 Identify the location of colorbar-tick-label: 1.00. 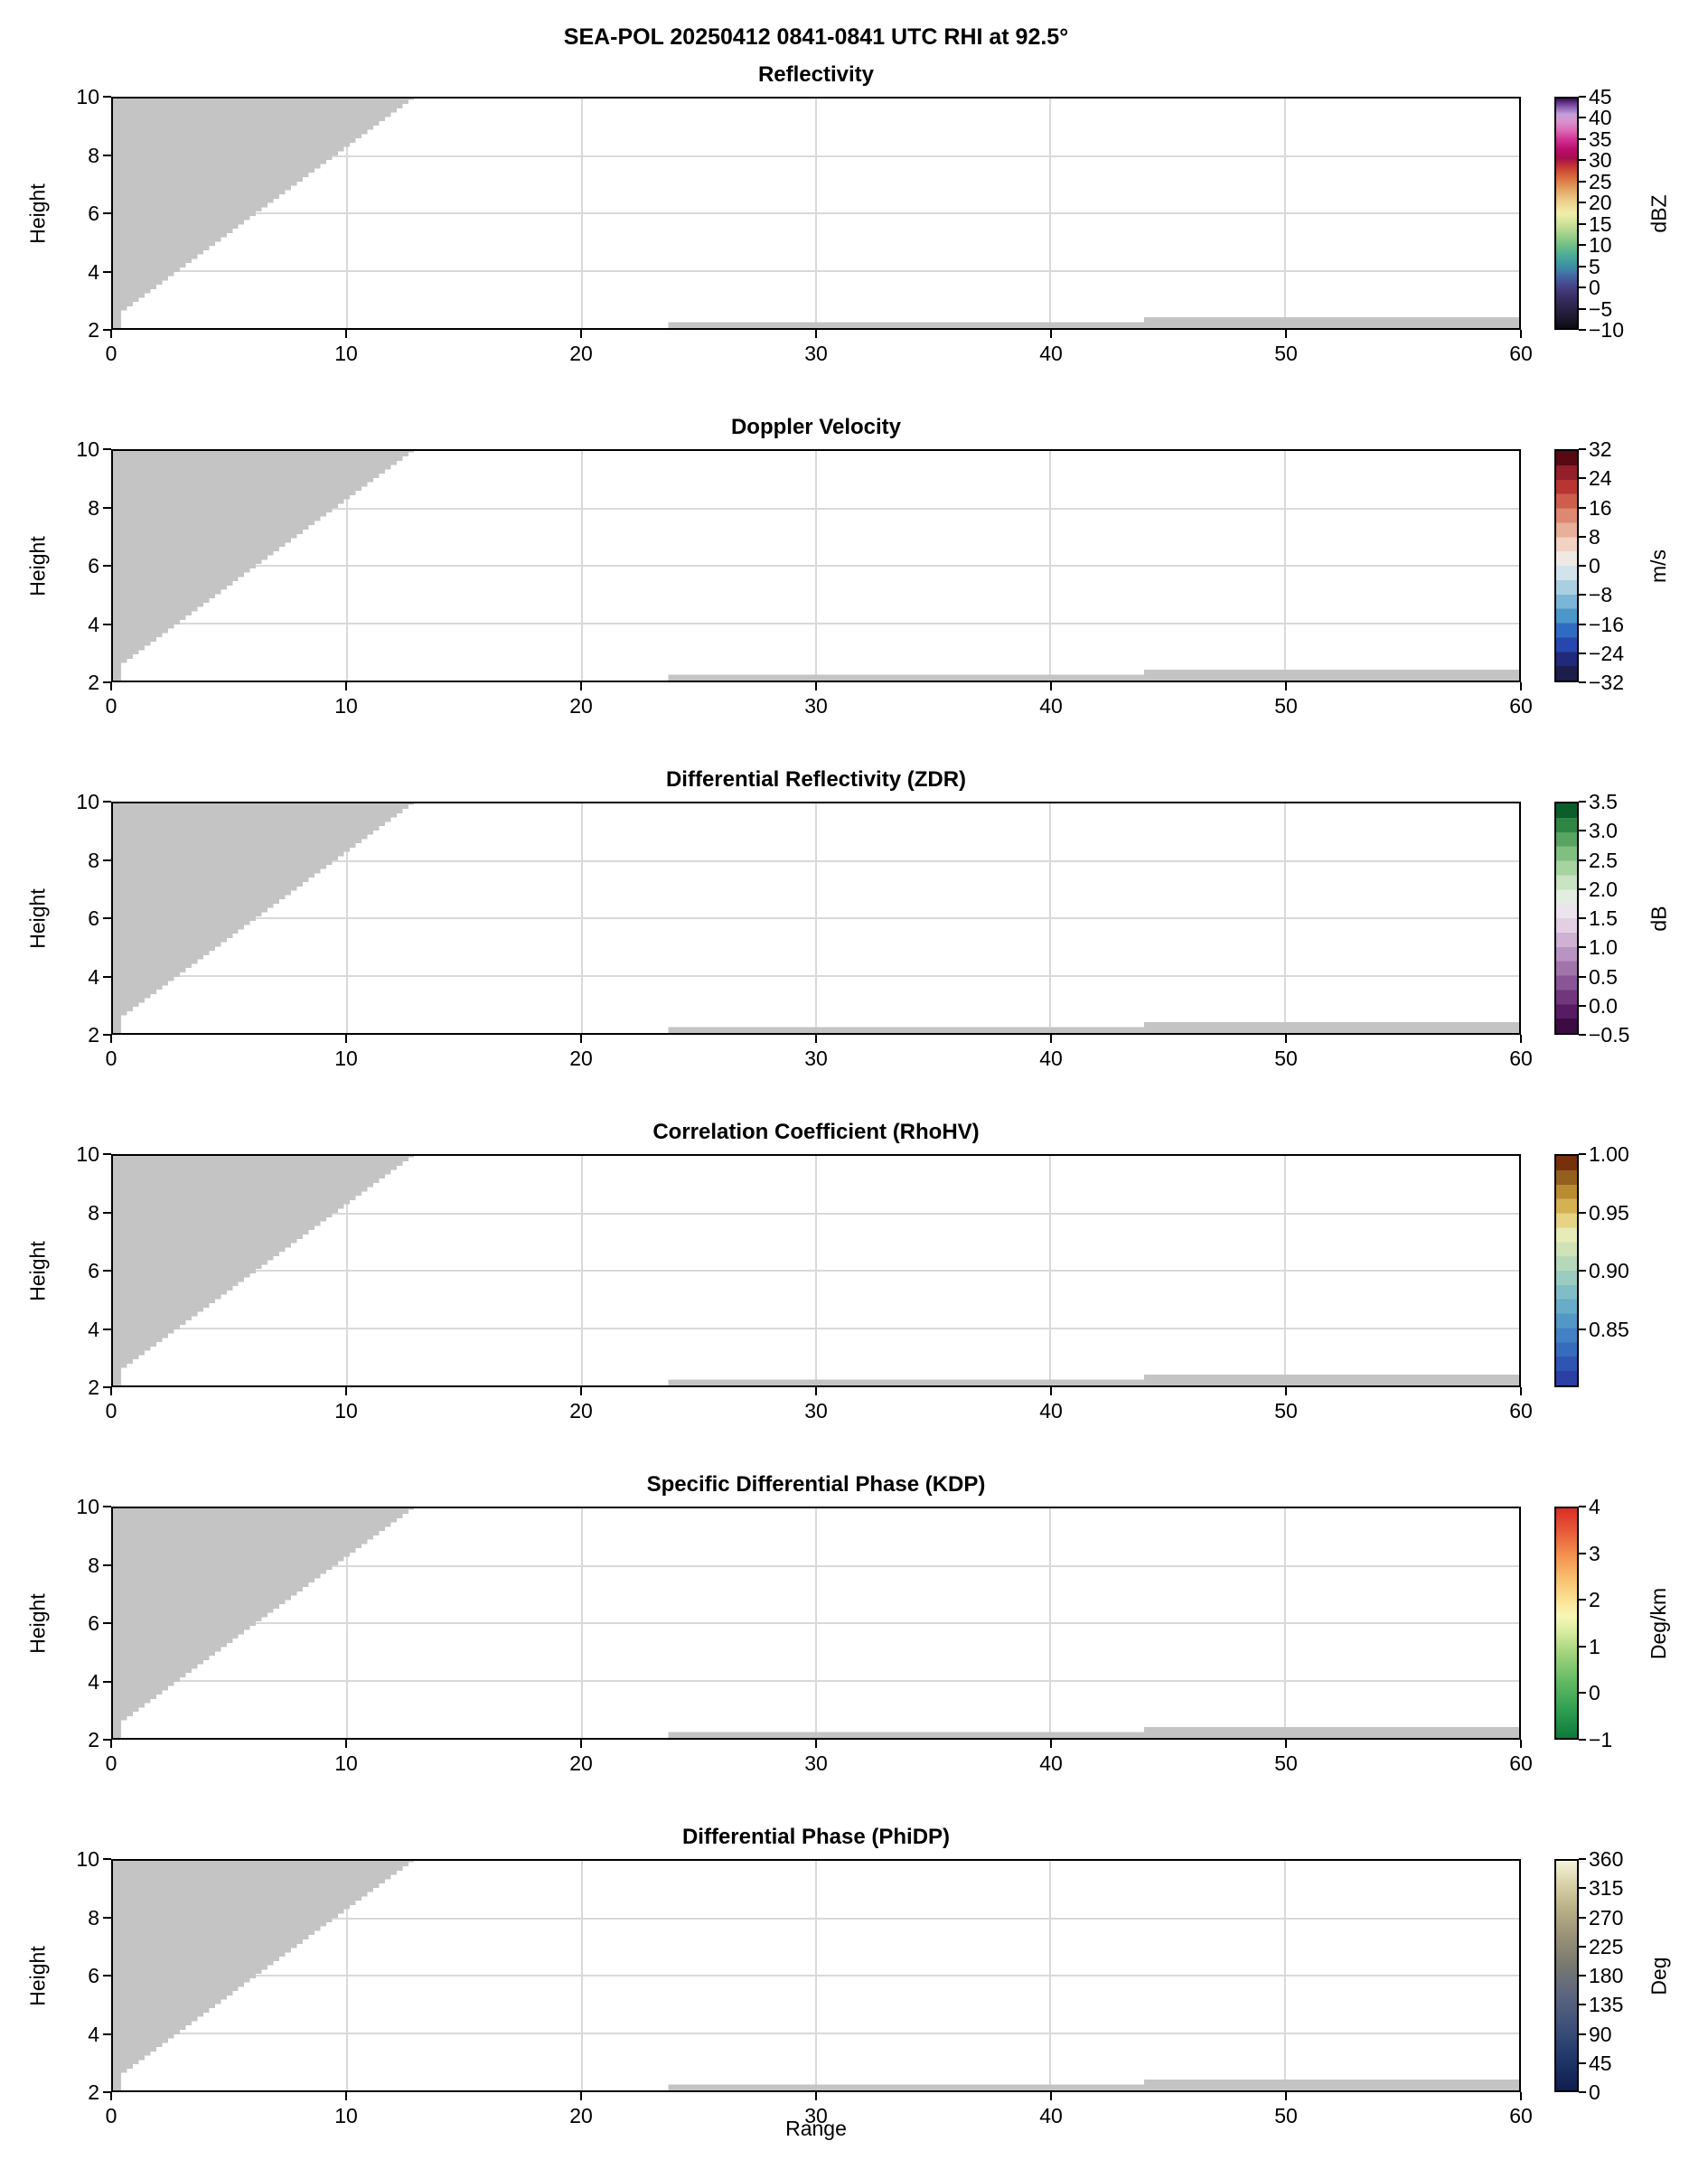
(1609, 1154).